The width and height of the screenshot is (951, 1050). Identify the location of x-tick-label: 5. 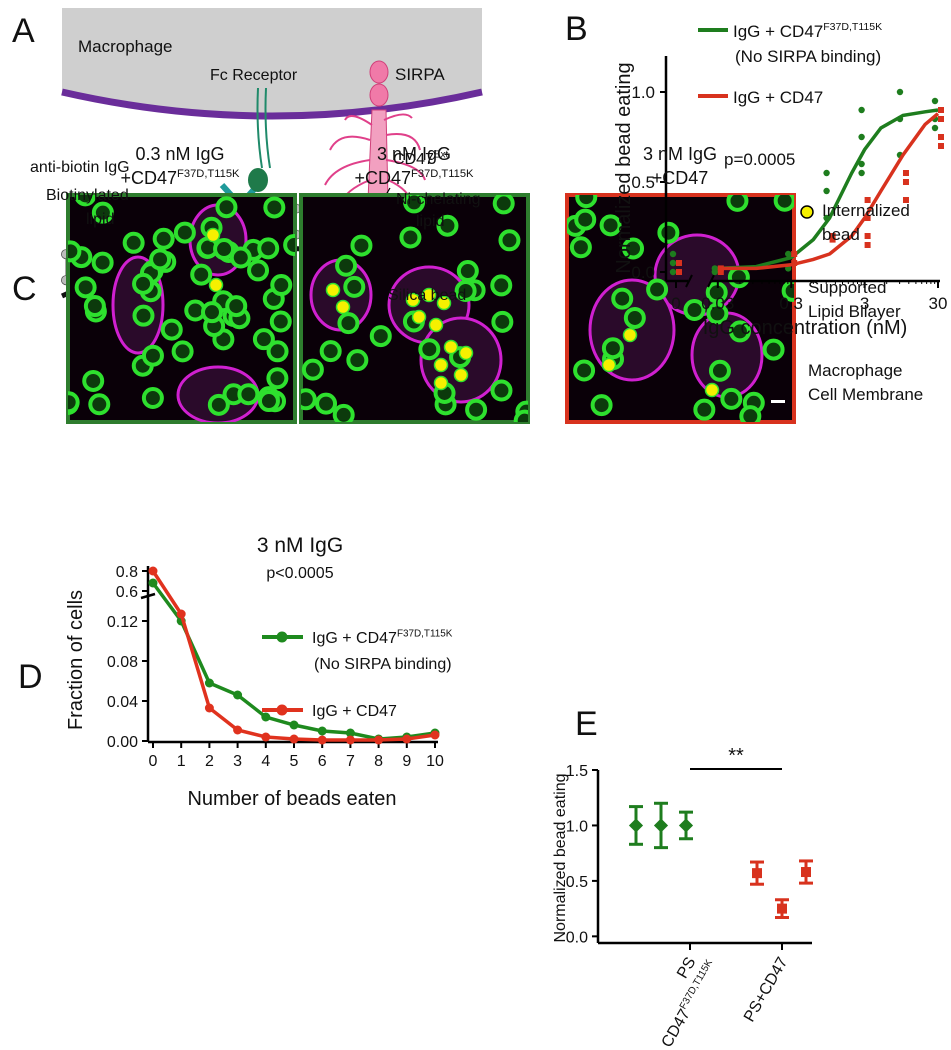
(294, 761).